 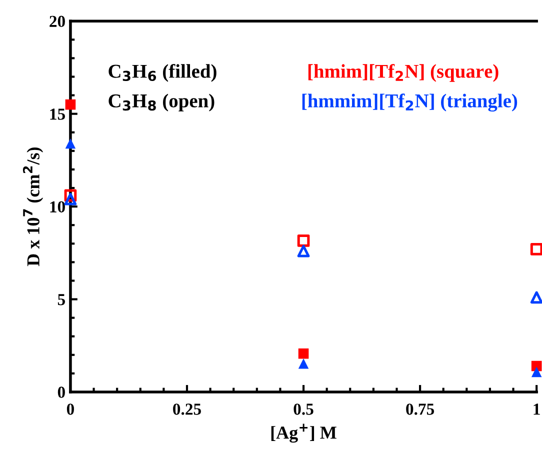 I want to click on annotation: [hmim][Tf$_{2}$N] (square), so click(x=403, y=73).